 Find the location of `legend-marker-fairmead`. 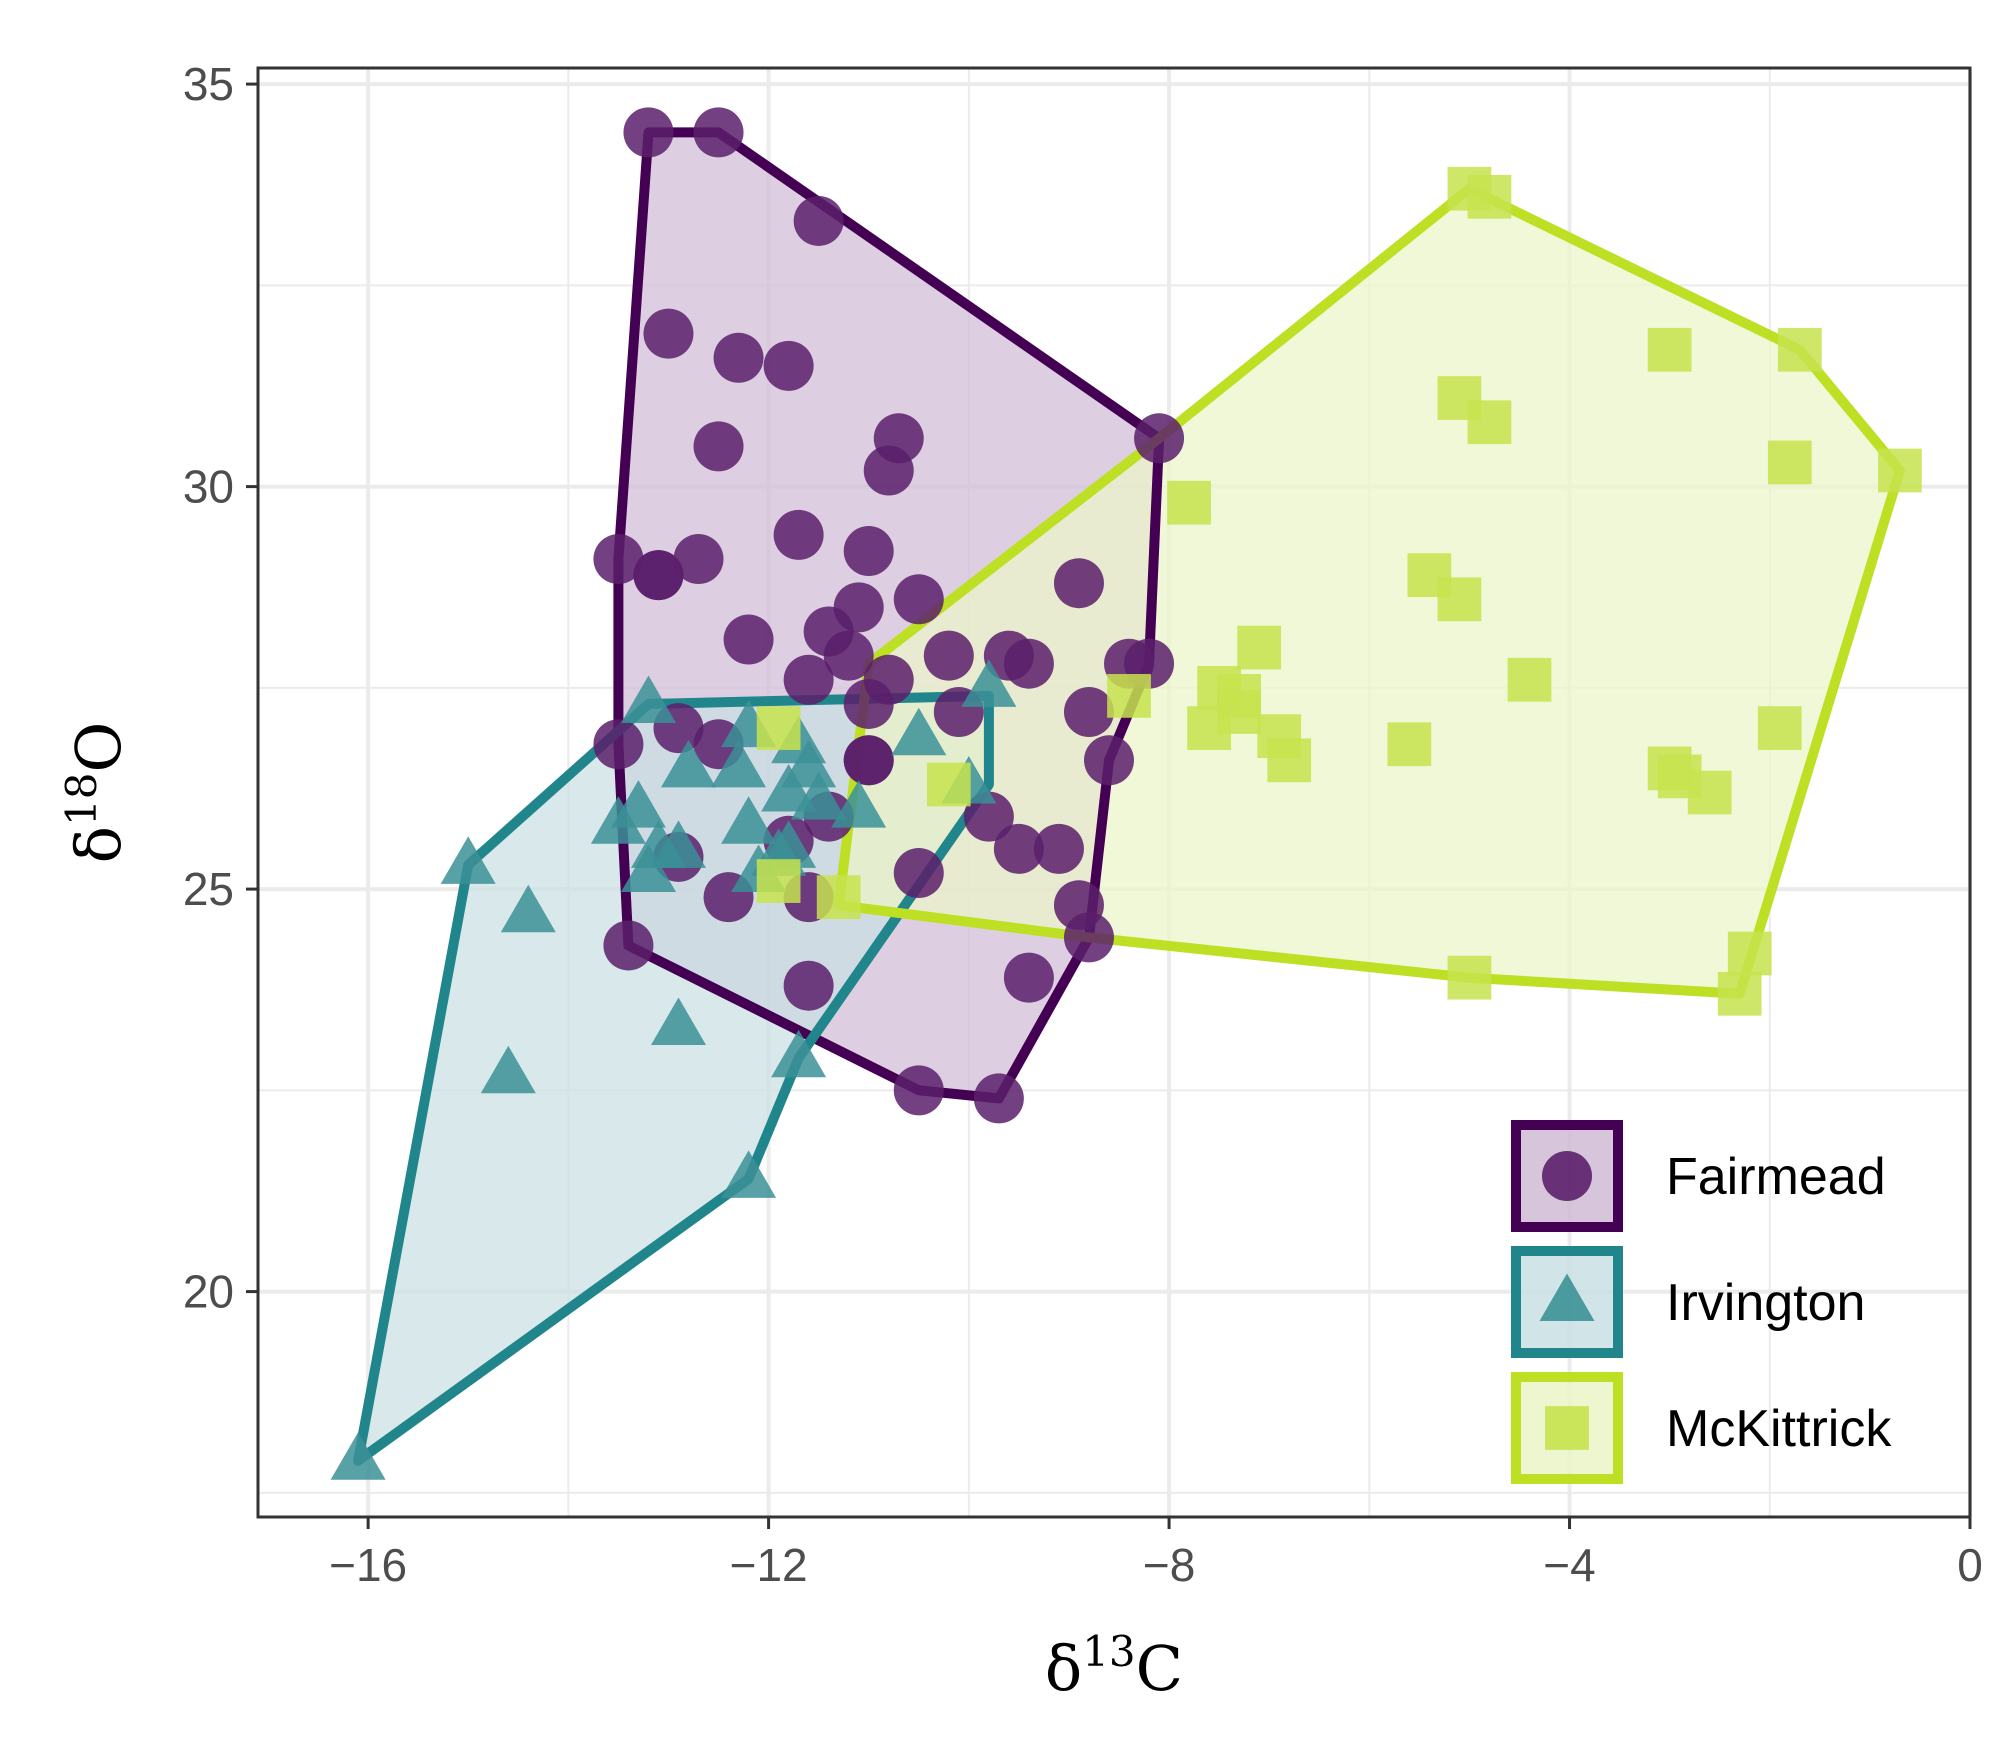

legend-marker-fairmead is located at coordinates (1567, 1176).